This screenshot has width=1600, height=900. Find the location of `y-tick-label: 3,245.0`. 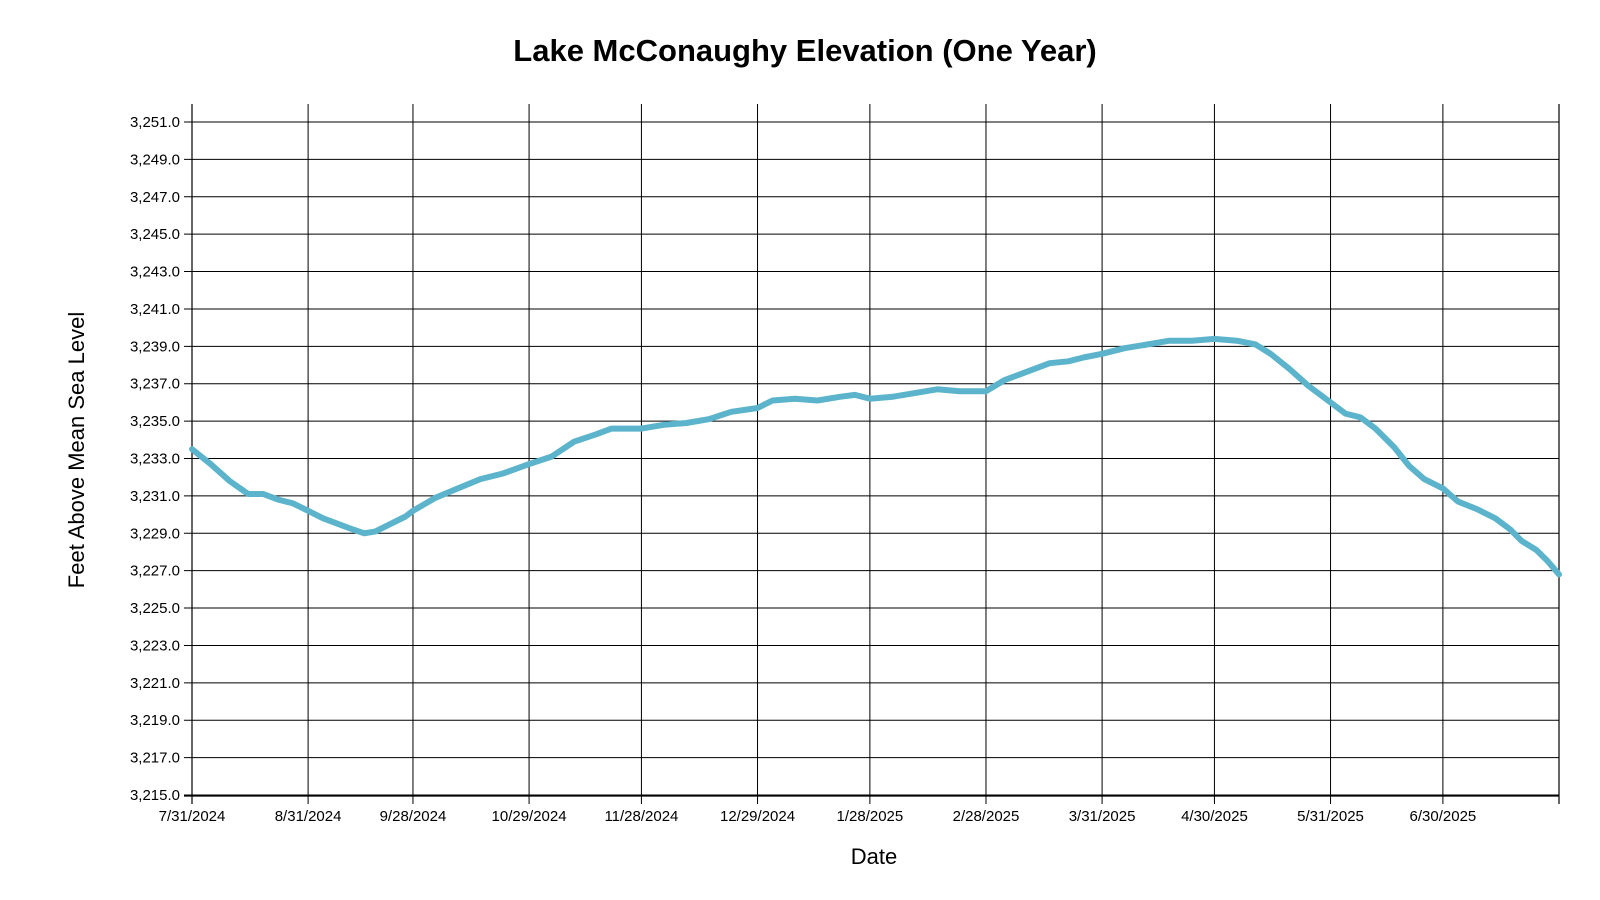

y-tick-label: 3,245.0 is located at coordinates (155, 234).